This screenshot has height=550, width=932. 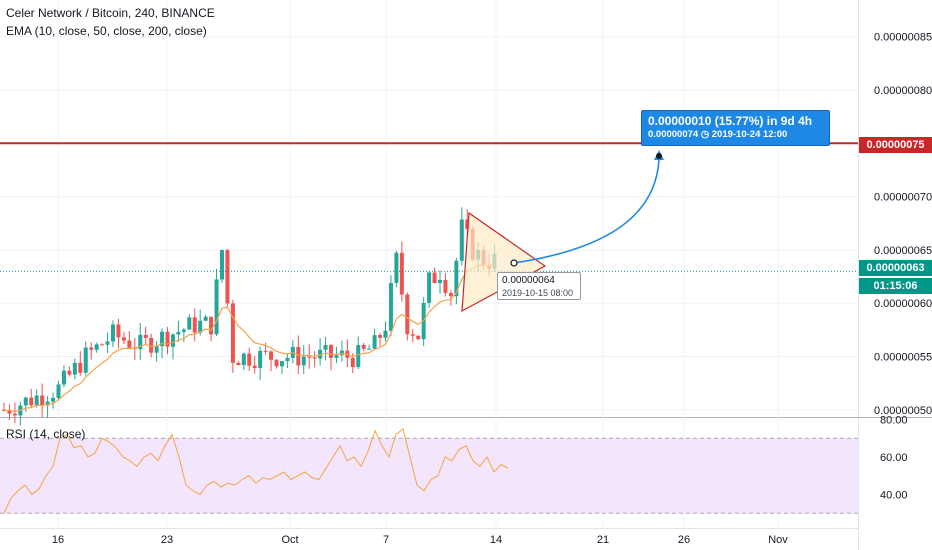 I want to click on price-axis-label: 0.00000085, so click(x=903, y=38).